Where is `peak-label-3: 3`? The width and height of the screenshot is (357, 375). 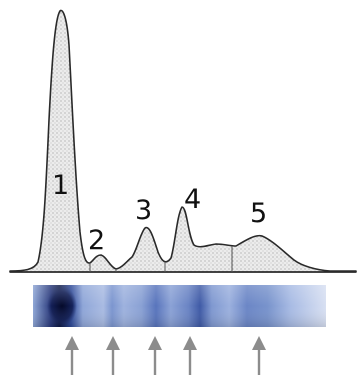
peak-label-3: 3 is located at coordinates (143, 210).